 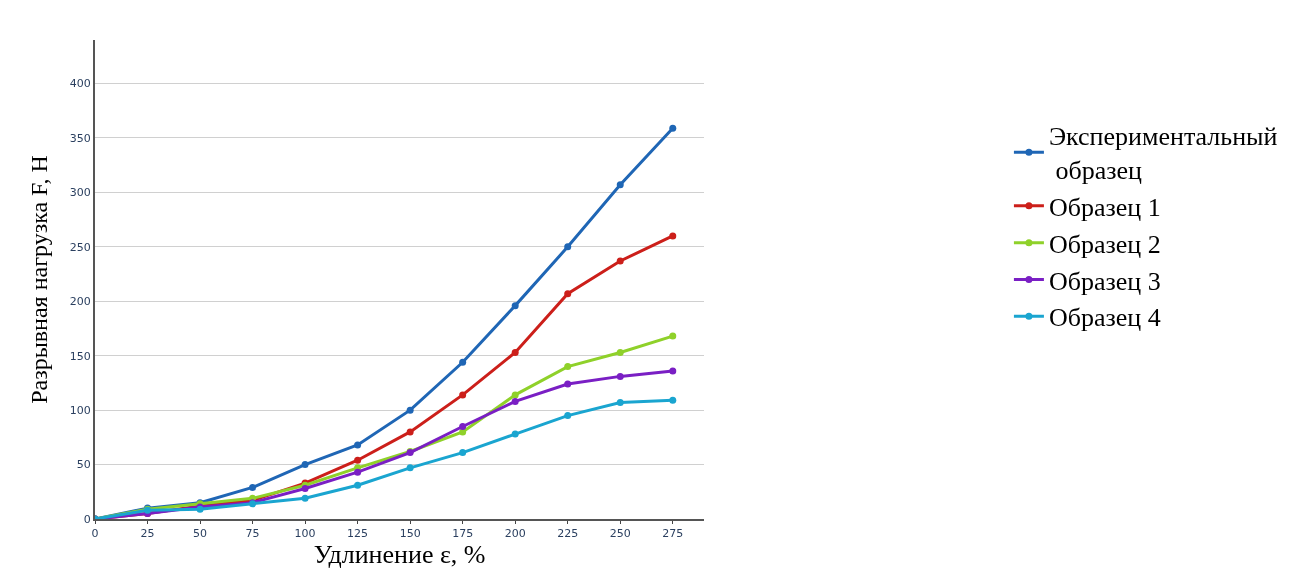 What do you see at coordinates (80, 193) in the screenshot?
I see `y-tick-label: 300` at bounding box center [80, 193].